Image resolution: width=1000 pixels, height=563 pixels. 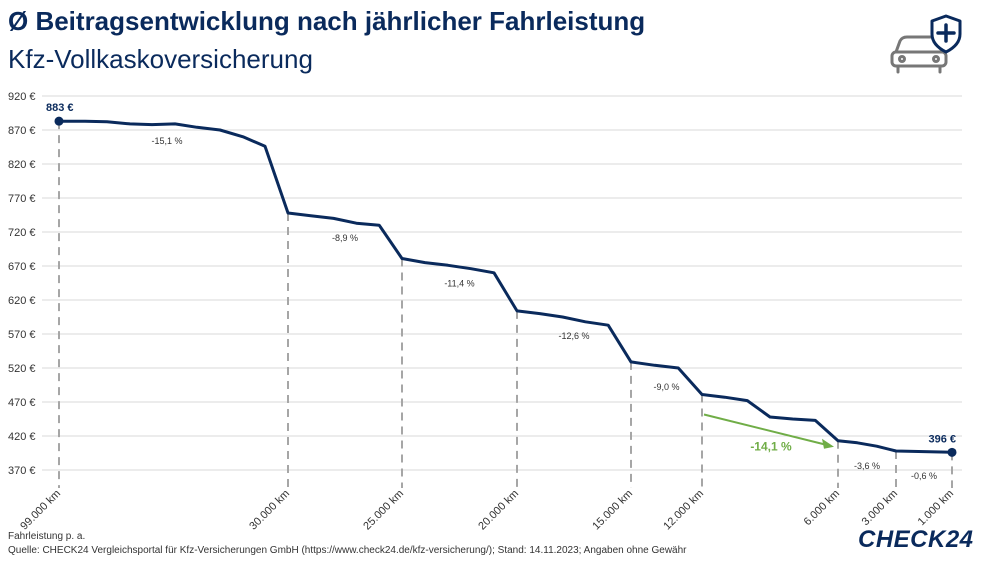 I want to click on y-tick-label: 720 €, so click(x=22, y=233).